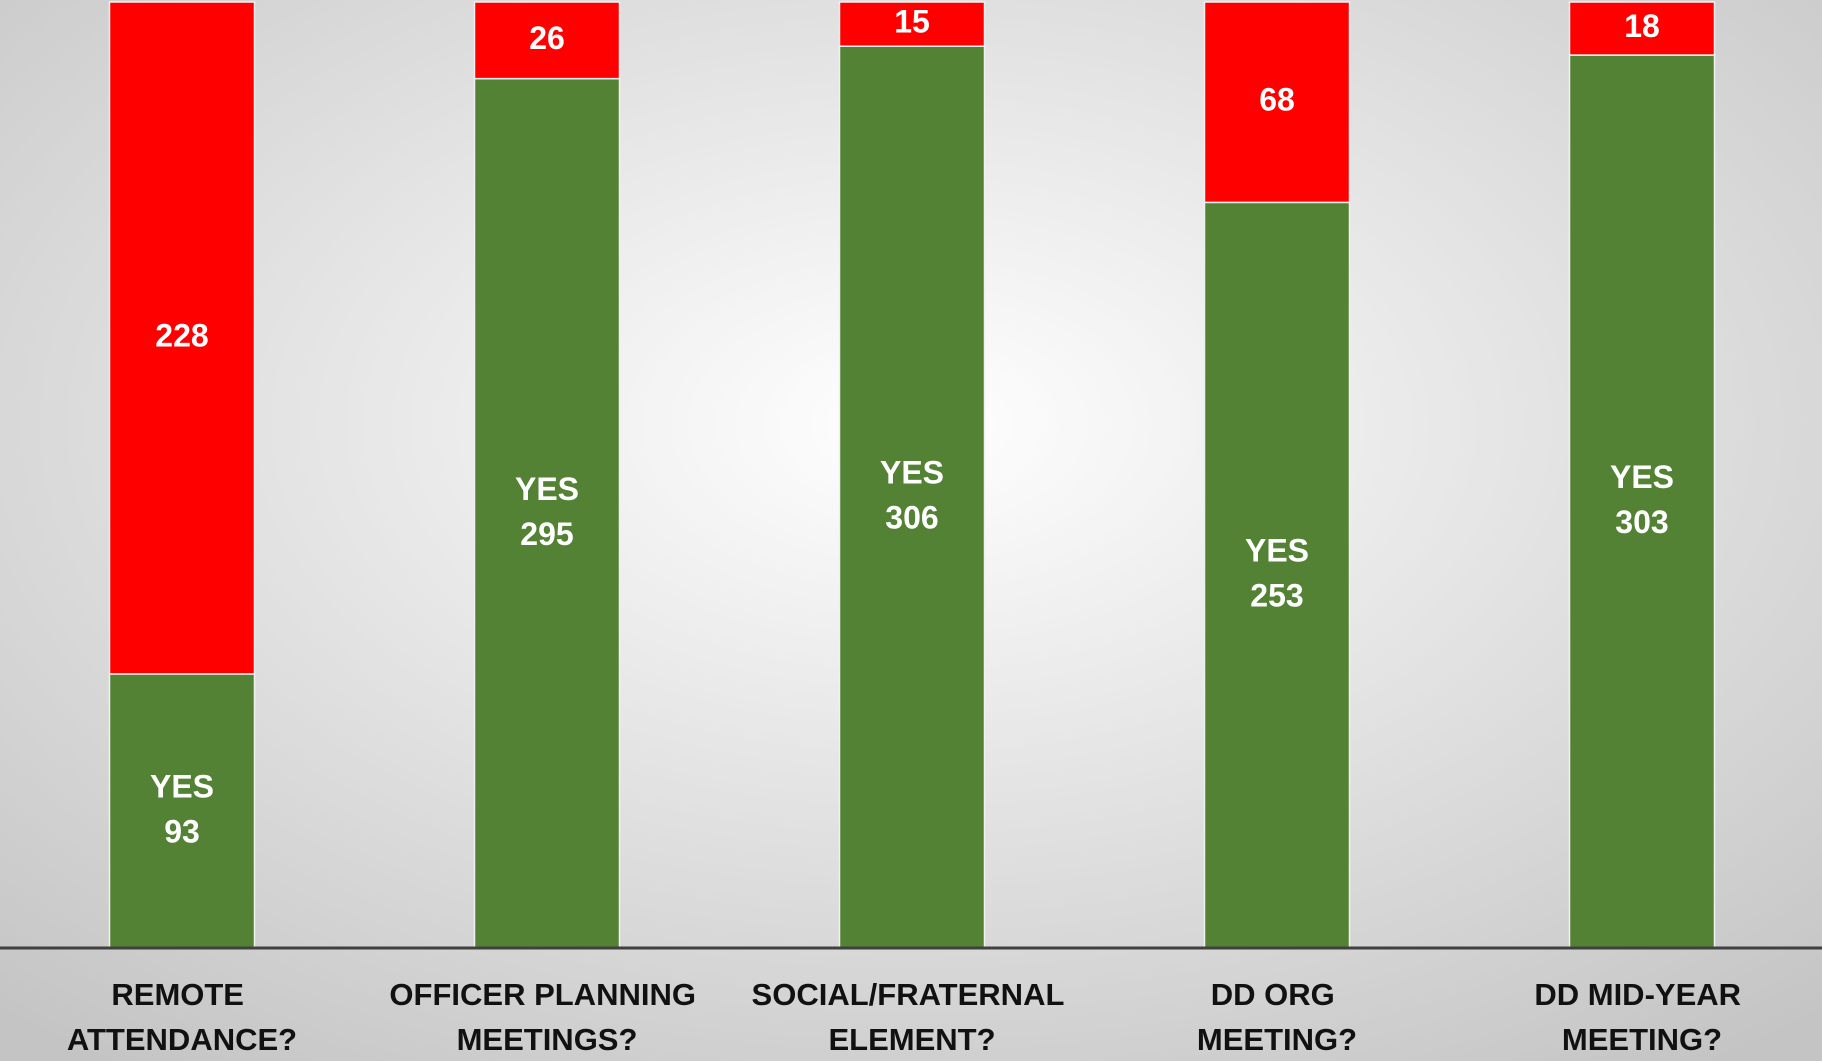  What do you see at coordinates (1277, 1017) in the screenshot?
I see `x-tick-label: DD ORG MEETING?` at bounding box center [1277, 1017].